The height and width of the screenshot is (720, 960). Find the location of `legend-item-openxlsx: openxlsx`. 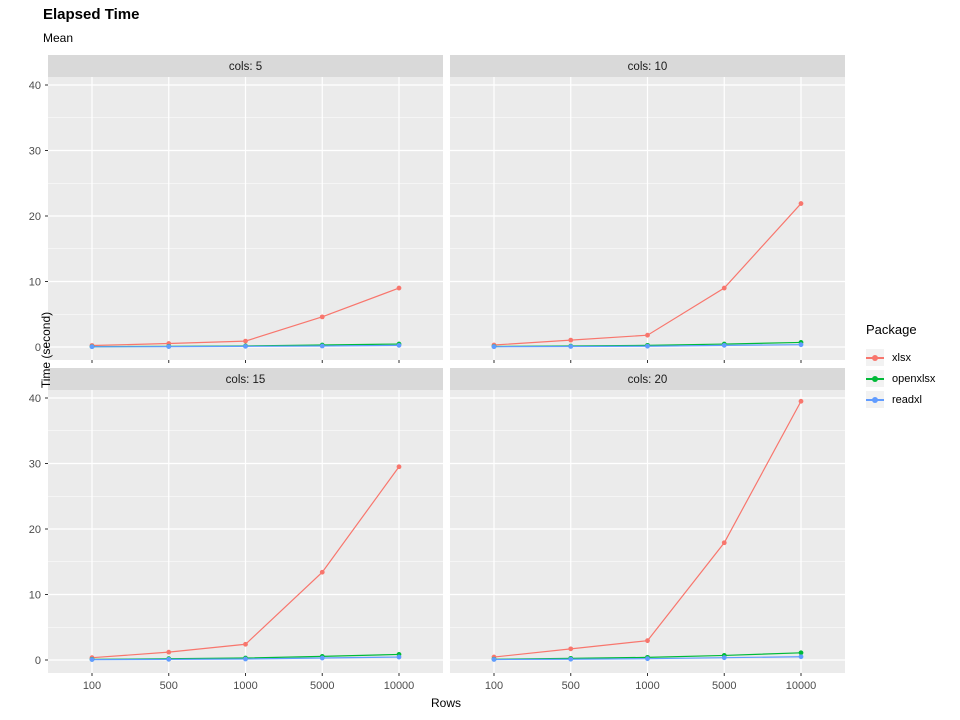

legend-item-openxlsx: openxlsx is located at coordinates (900, 378).